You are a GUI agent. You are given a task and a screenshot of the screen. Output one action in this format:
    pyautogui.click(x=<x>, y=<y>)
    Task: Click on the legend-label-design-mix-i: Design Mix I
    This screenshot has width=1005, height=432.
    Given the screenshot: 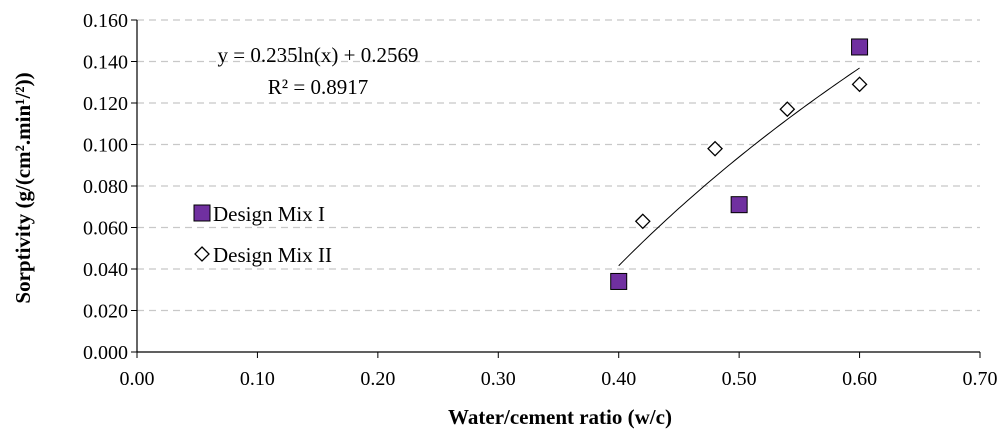 What is the action you would take?
    pyautogui.click(x=269, y=214)
    